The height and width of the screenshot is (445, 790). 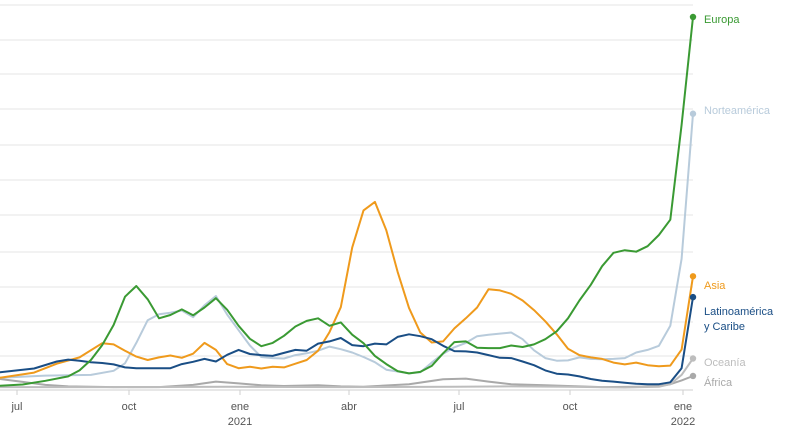 I want to click on end-marker-africa, so click(x=693, y=376).